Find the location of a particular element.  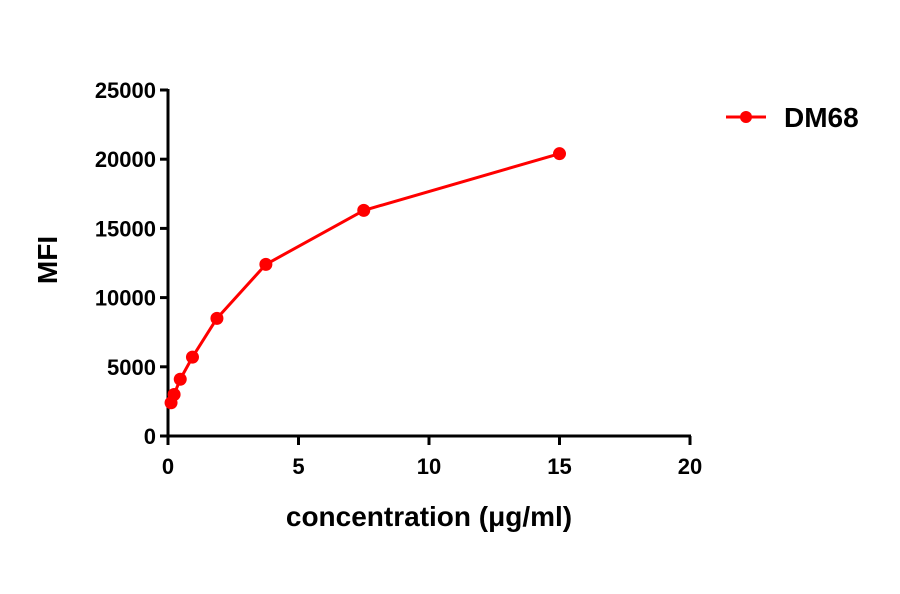

legend-label: DM68 is located at coordinates (821, 117).